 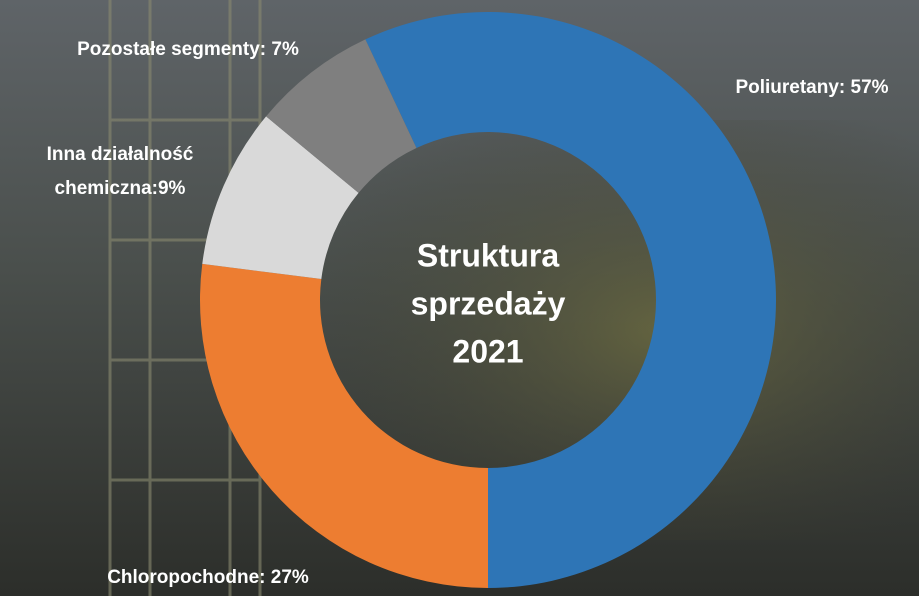 I want to click on data-label: Pozostałe segmenty: 7%, so click(x=188, y=49).